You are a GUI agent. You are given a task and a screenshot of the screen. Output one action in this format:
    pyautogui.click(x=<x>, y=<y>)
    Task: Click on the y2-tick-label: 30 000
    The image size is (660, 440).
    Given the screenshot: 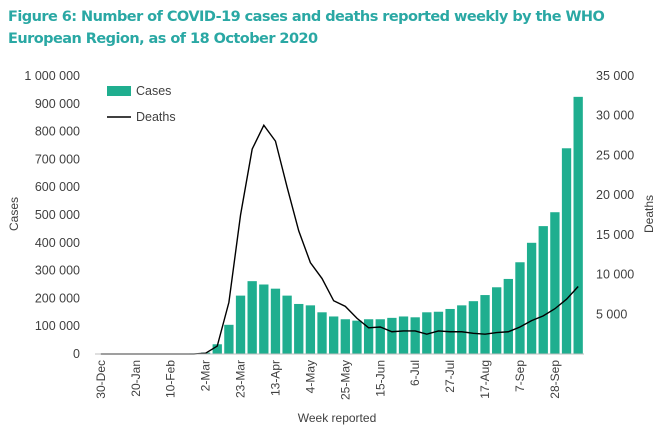 What is the action you would take?
    pyautogui.click(x=615, y=116)
    